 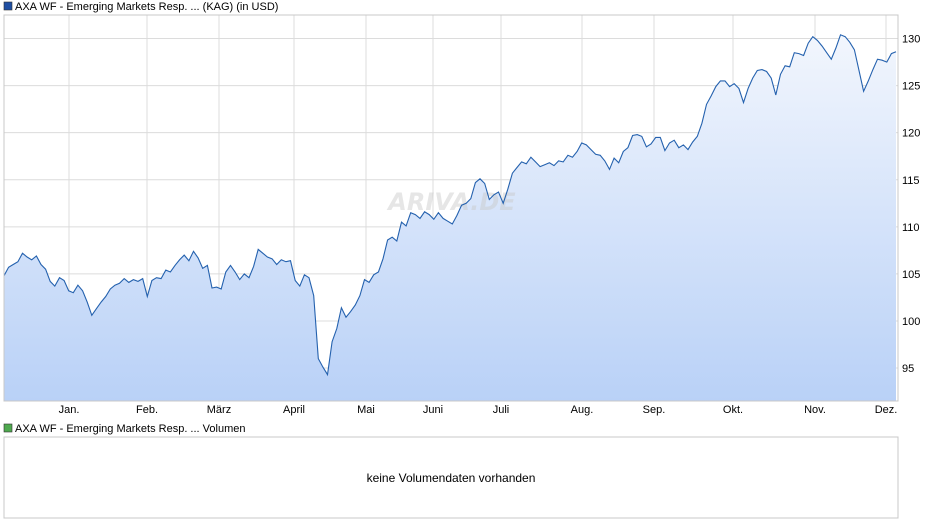 What do you see at coordinates (908, 369) in the screenshot?
I see `y-tick-label: 95` at bounding box center [908, 369].